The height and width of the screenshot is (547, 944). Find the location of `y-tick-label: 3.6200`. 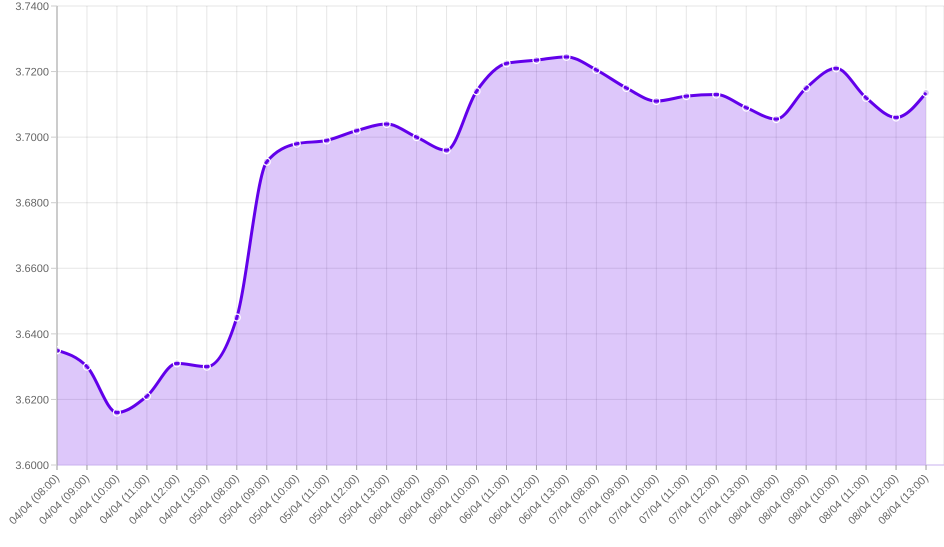

y-tick-label: 3.6200 is located at coordinates (32, 400).